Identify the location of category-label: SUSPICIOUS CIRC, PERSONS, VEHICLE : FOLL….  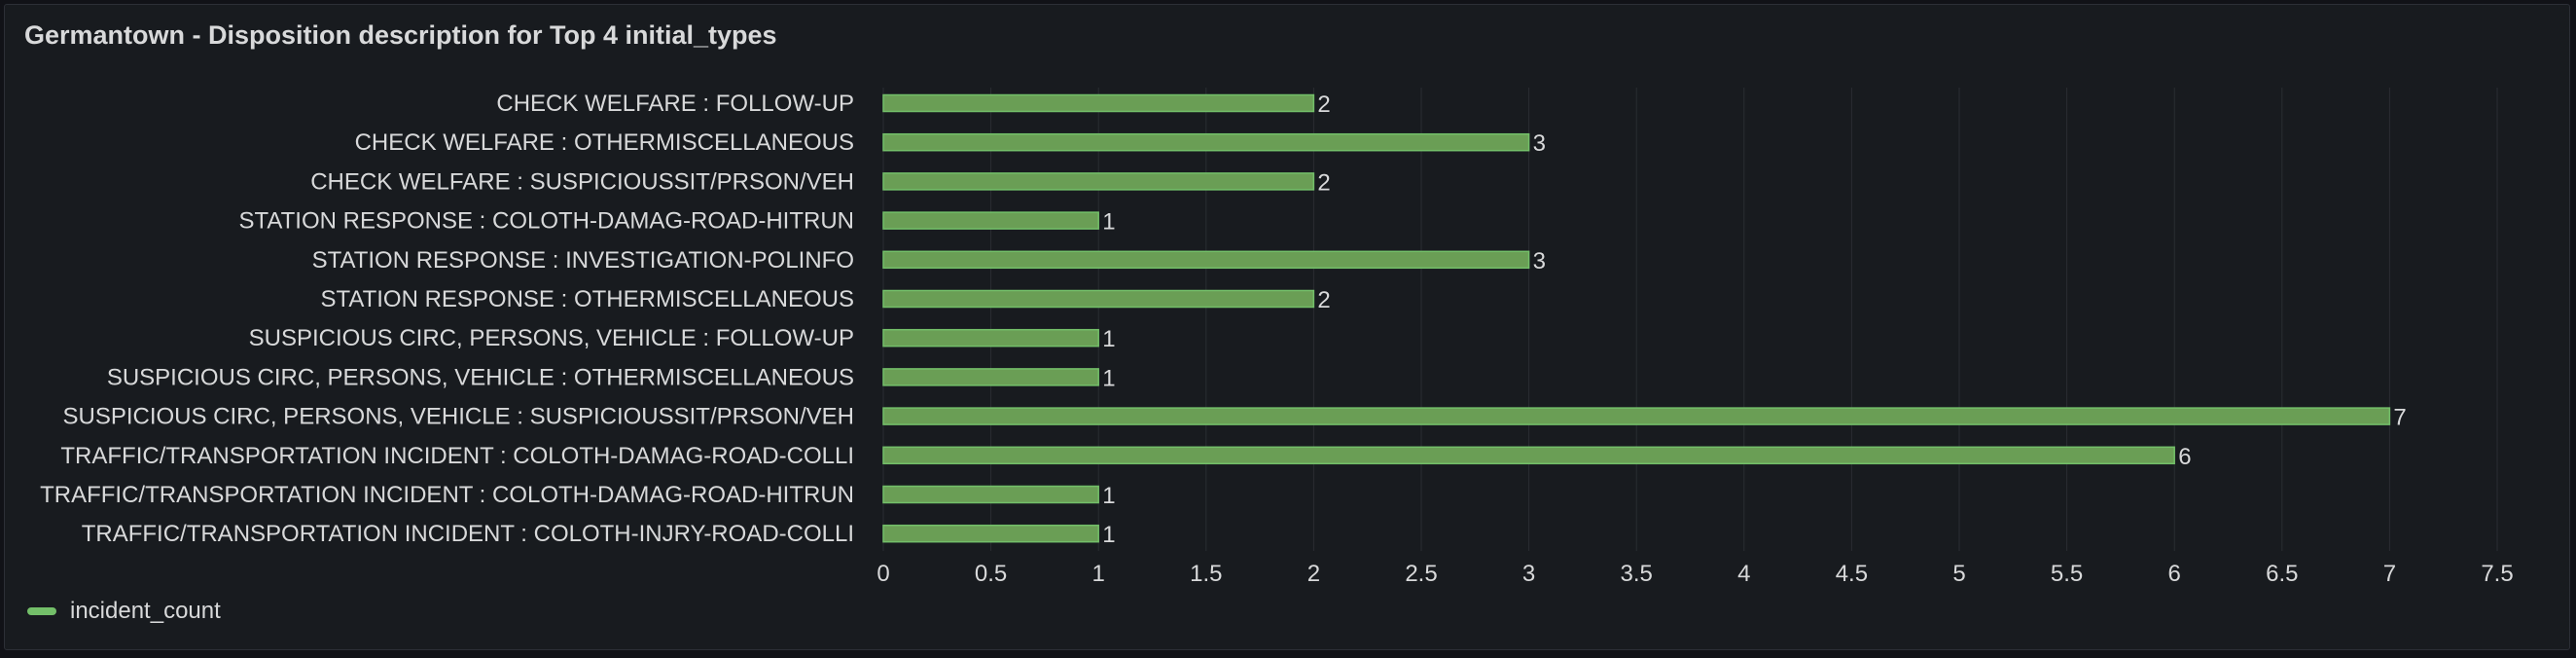
(551, 338).